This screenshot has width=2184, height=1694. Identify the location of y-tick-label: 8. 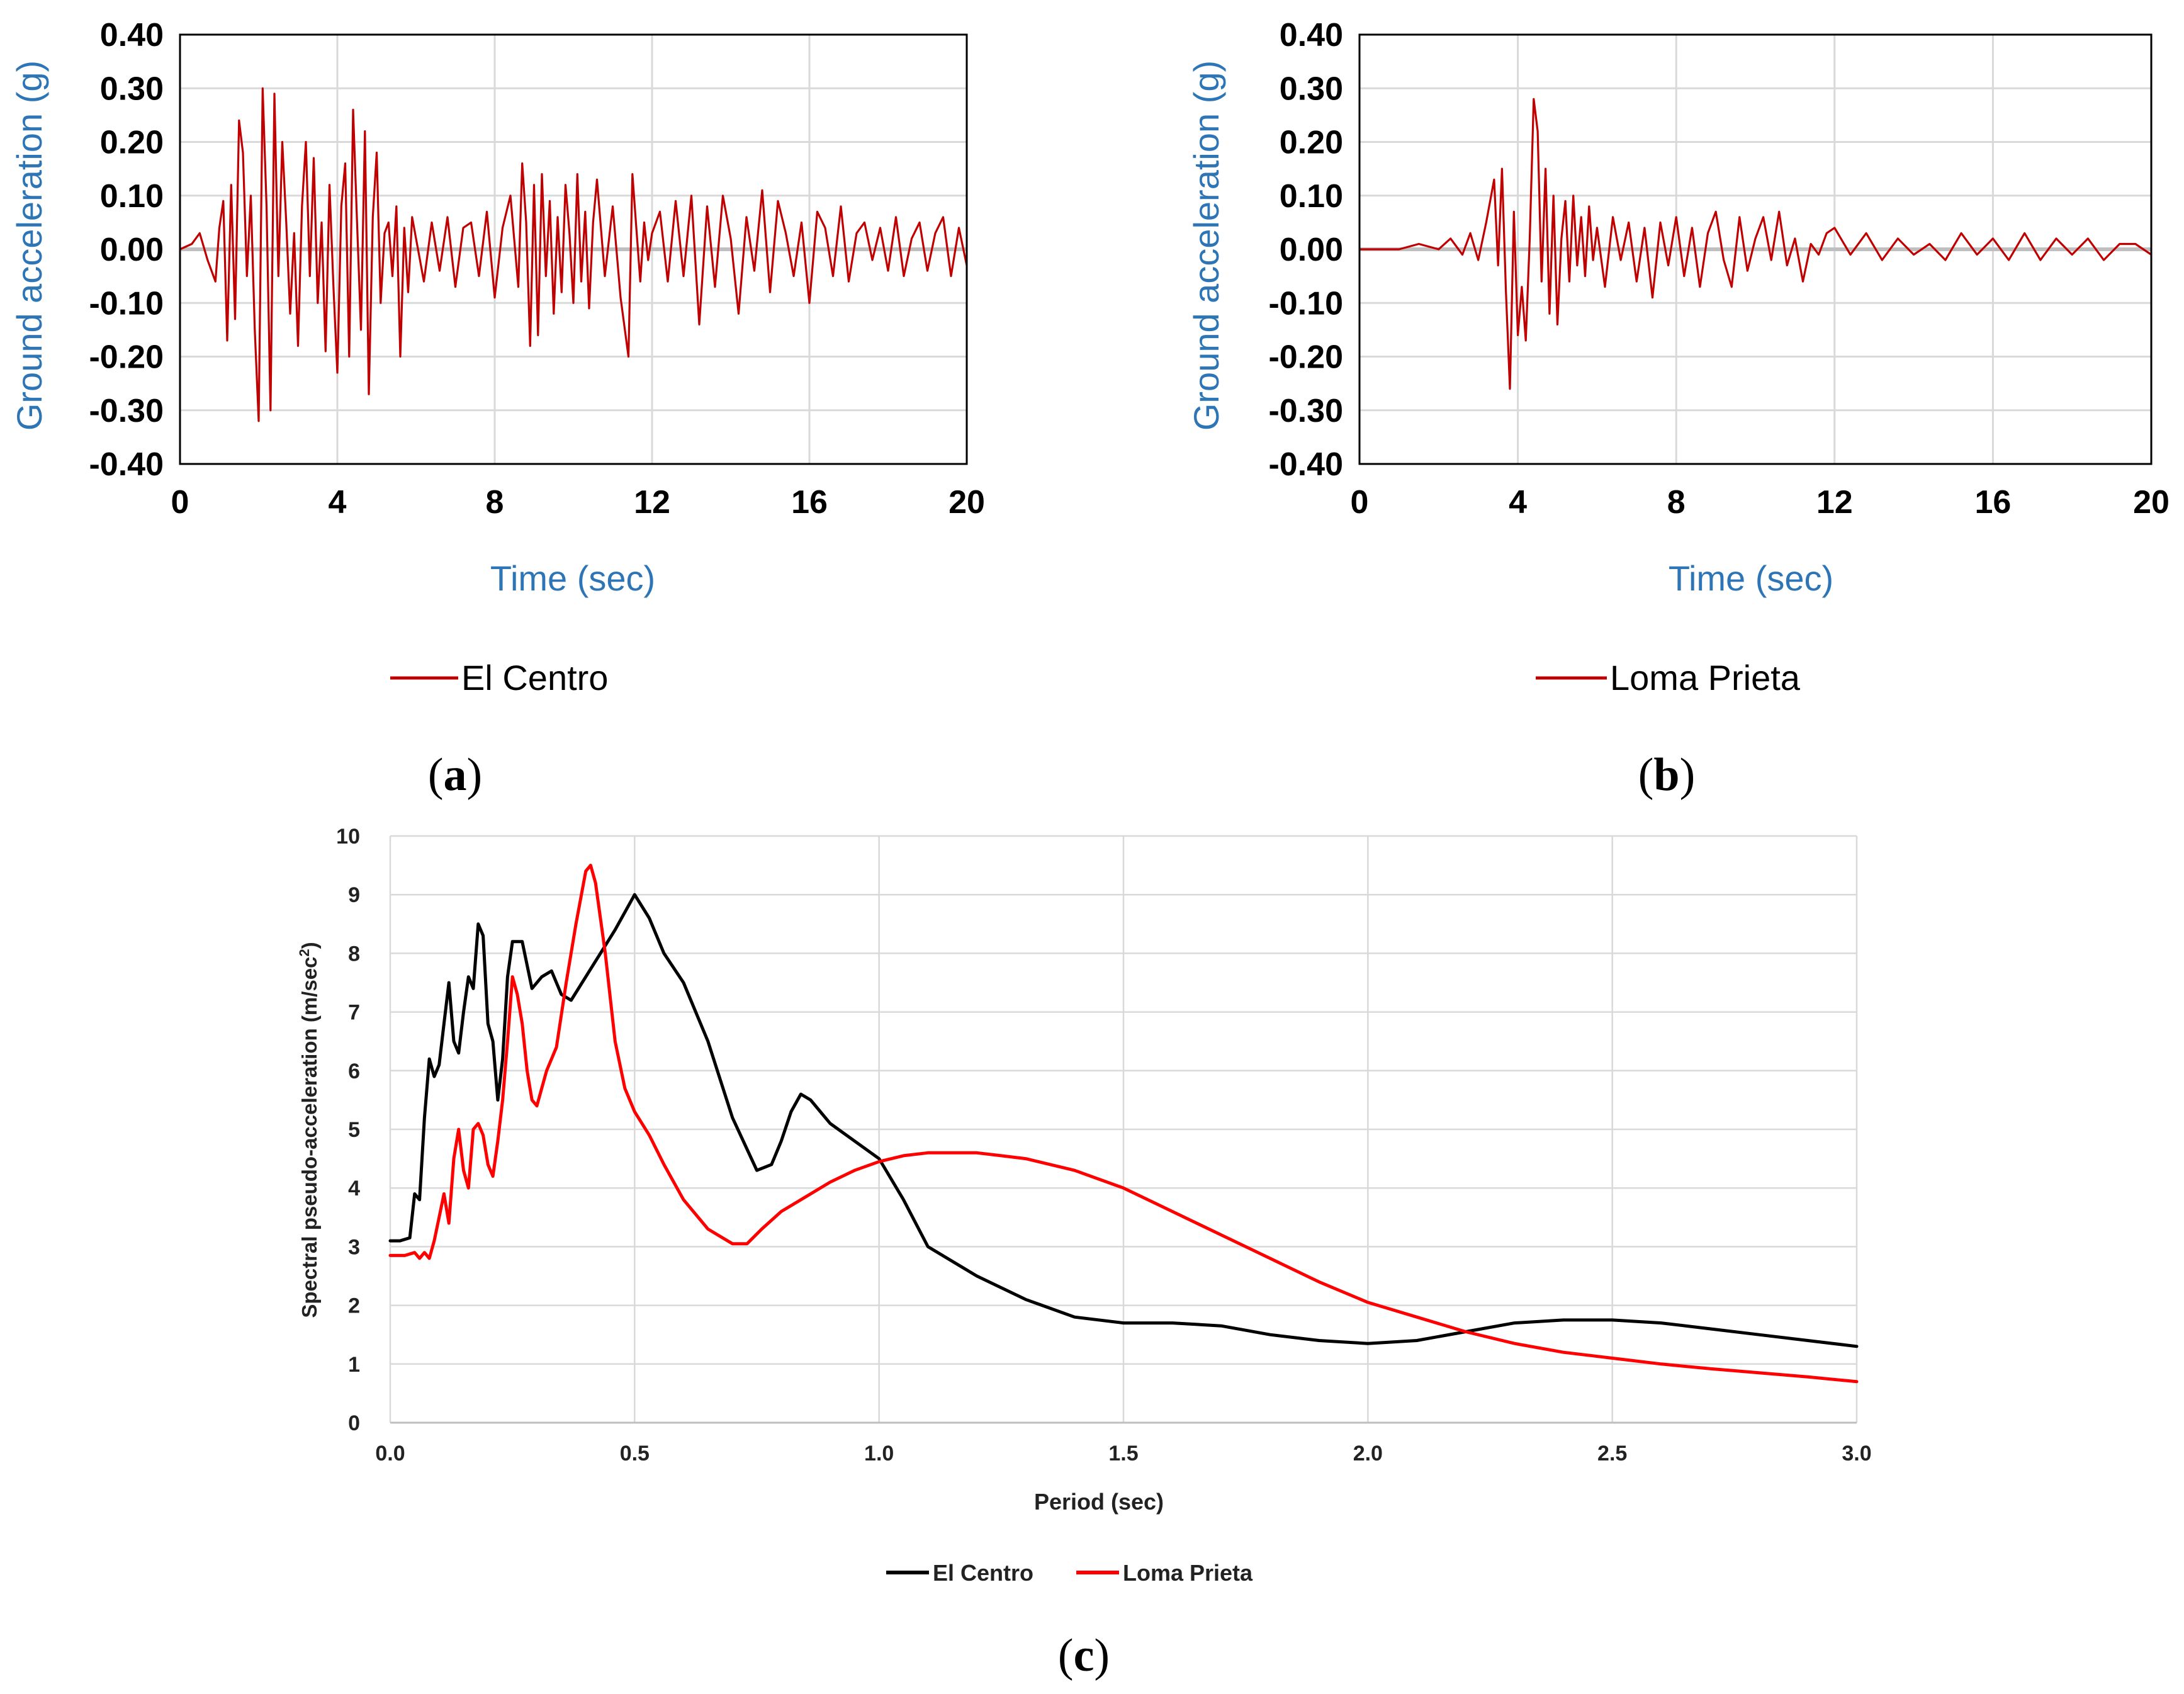
(354, 954).